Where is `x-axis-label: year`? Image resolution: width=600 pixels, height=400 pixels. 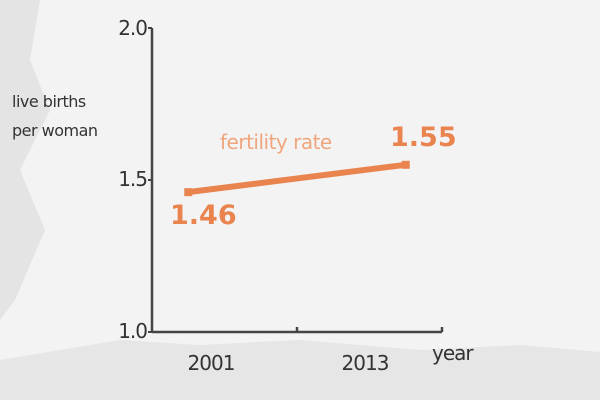
x-axis-label: year is located at coordinates (453, 353).